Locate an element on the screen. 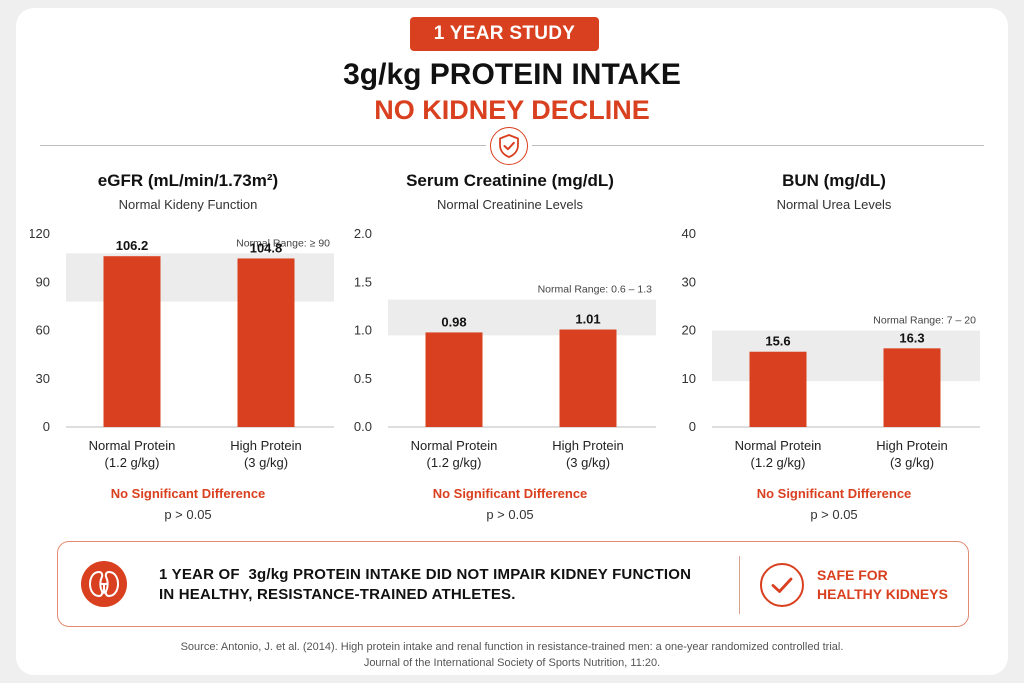  check-circle-icon is located at coordinates (782, 585).